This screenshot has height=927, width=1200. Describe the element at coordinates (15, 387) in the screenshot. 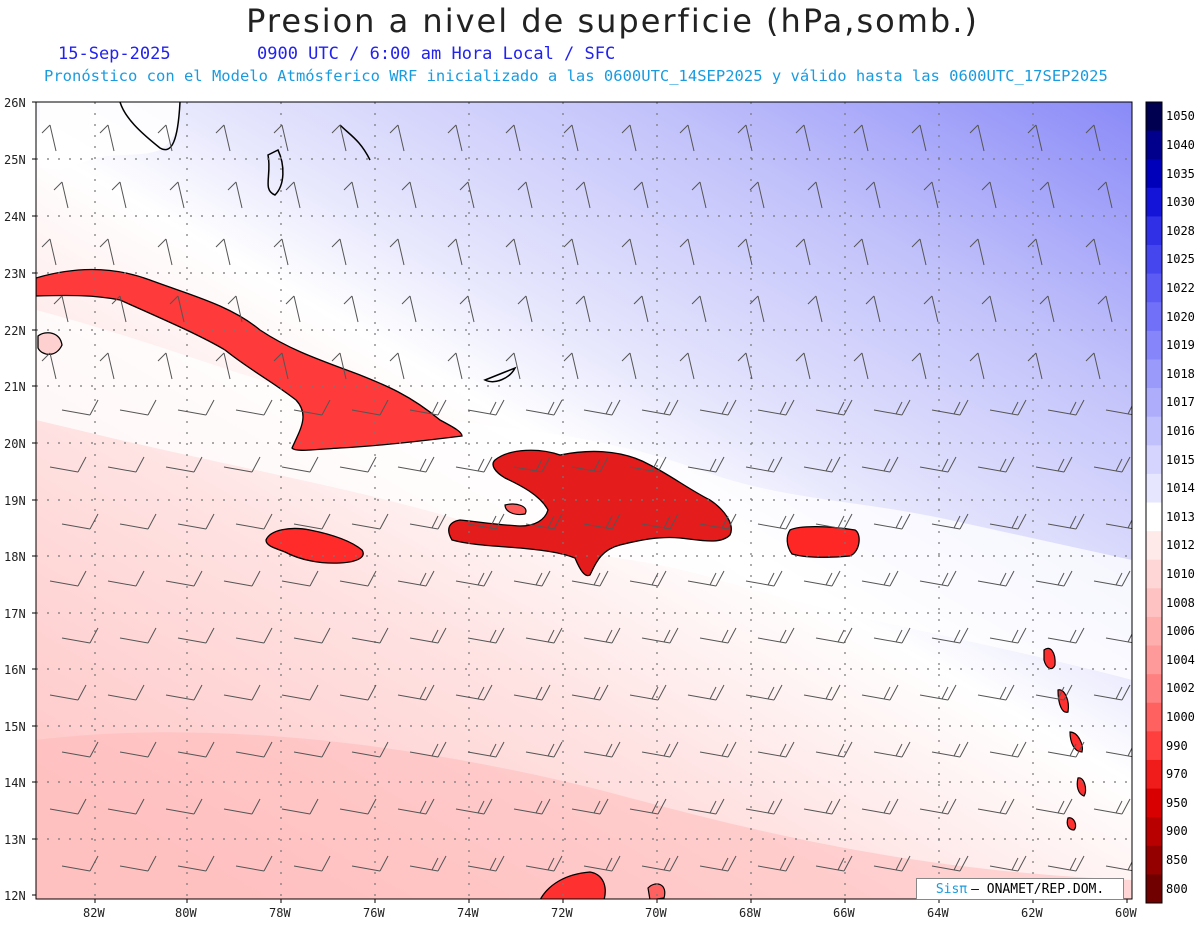

I see `lat-label: 21N` at that location.